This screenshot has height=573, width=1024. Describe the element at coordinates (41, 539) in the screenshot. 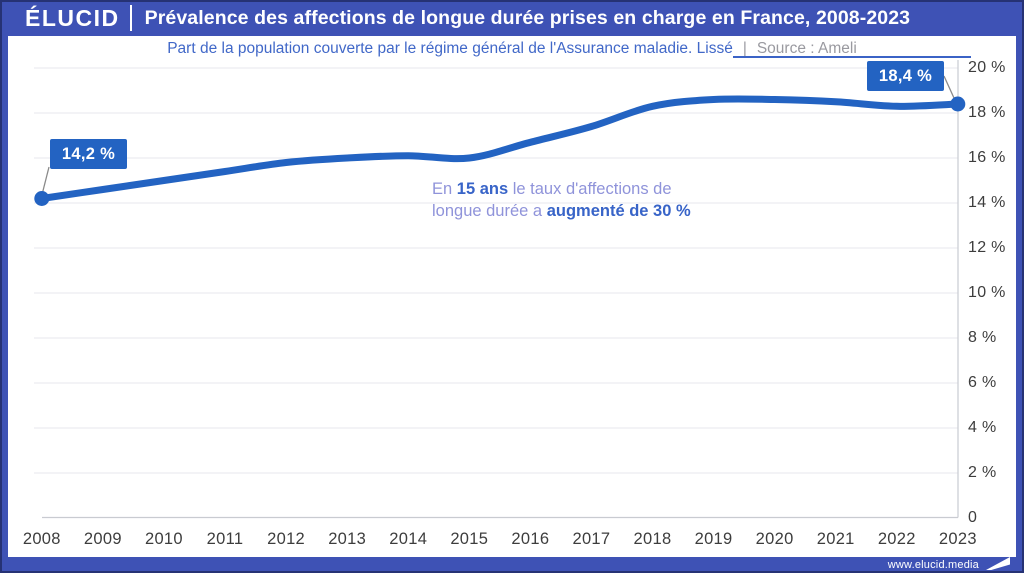

I see `x-axis-tick-label: 2008` at that location.